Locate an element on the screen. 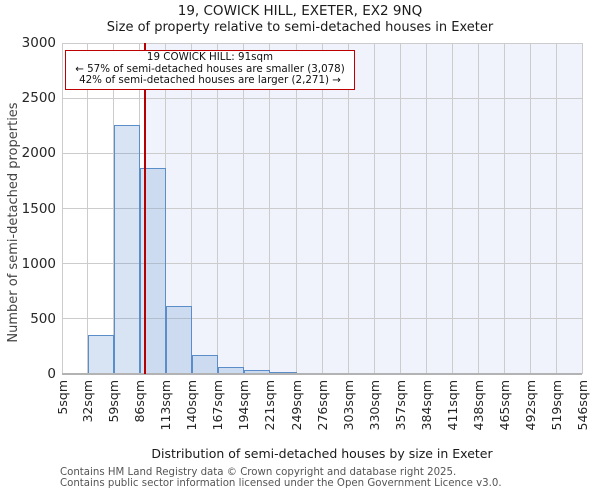 This screenshot has width=600, height=500. y-axis-label: Number of semi-detached properties is located at coordinates (13, 222).